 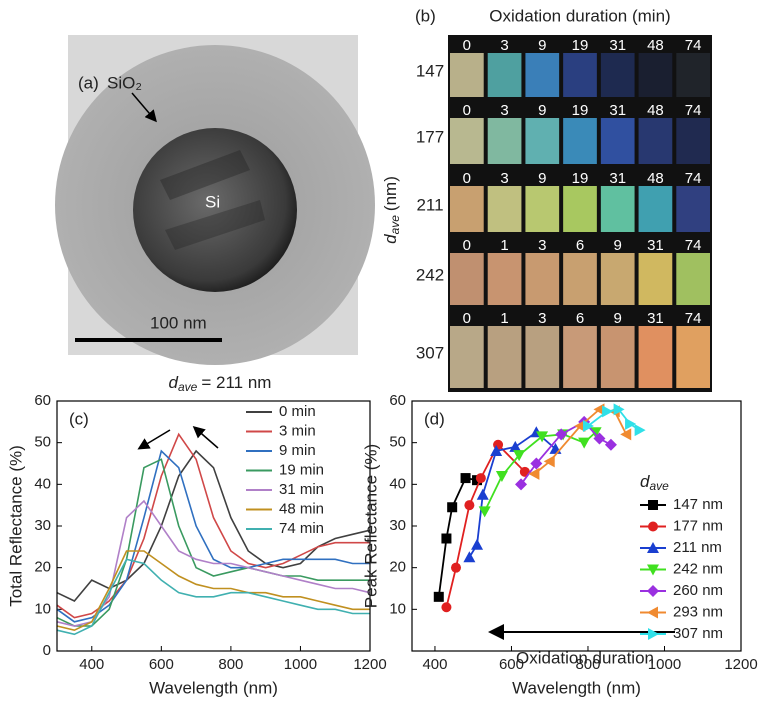 I want to click on row-label: 177, so click(x=430, y=136).